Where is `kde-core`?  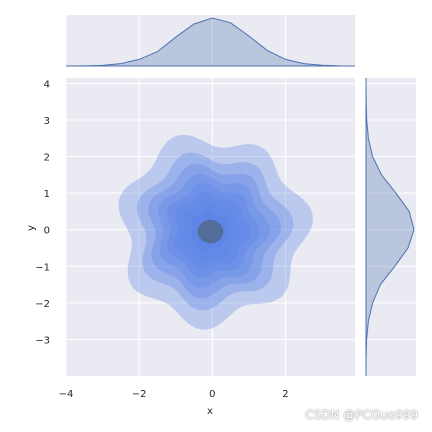 kde-core is located at coordinates (210, 231).